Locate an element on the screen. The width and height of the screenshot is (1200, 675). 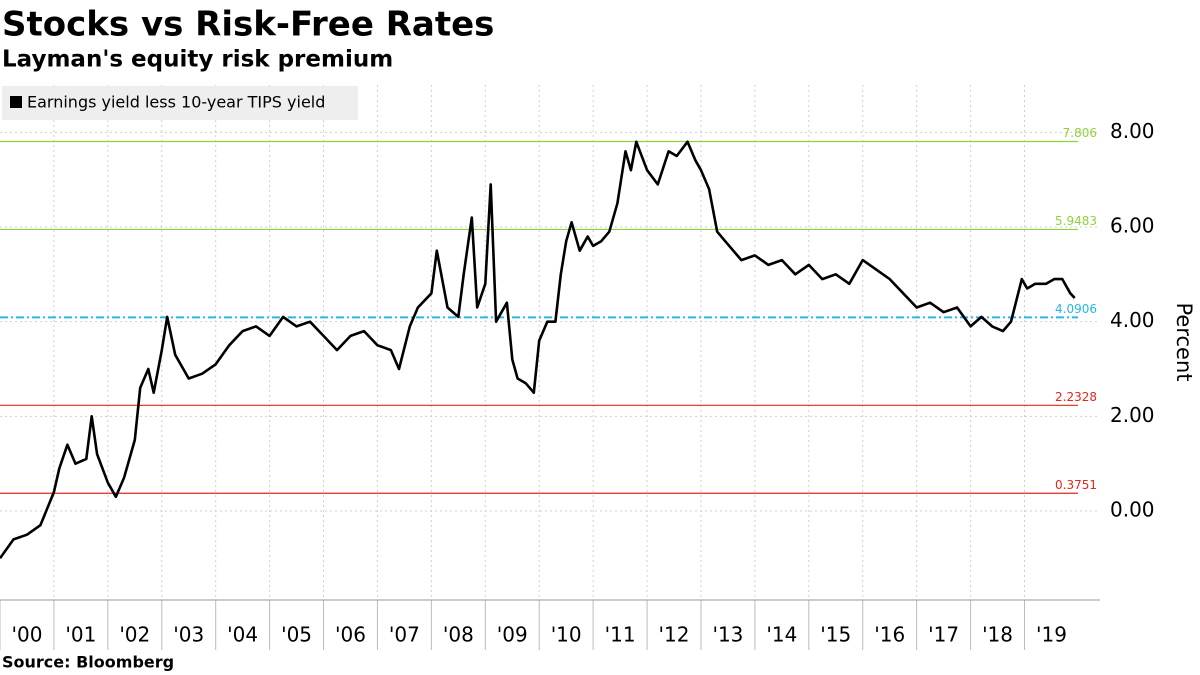
x-tick-label: '15 is located at coordinates (835, 635).